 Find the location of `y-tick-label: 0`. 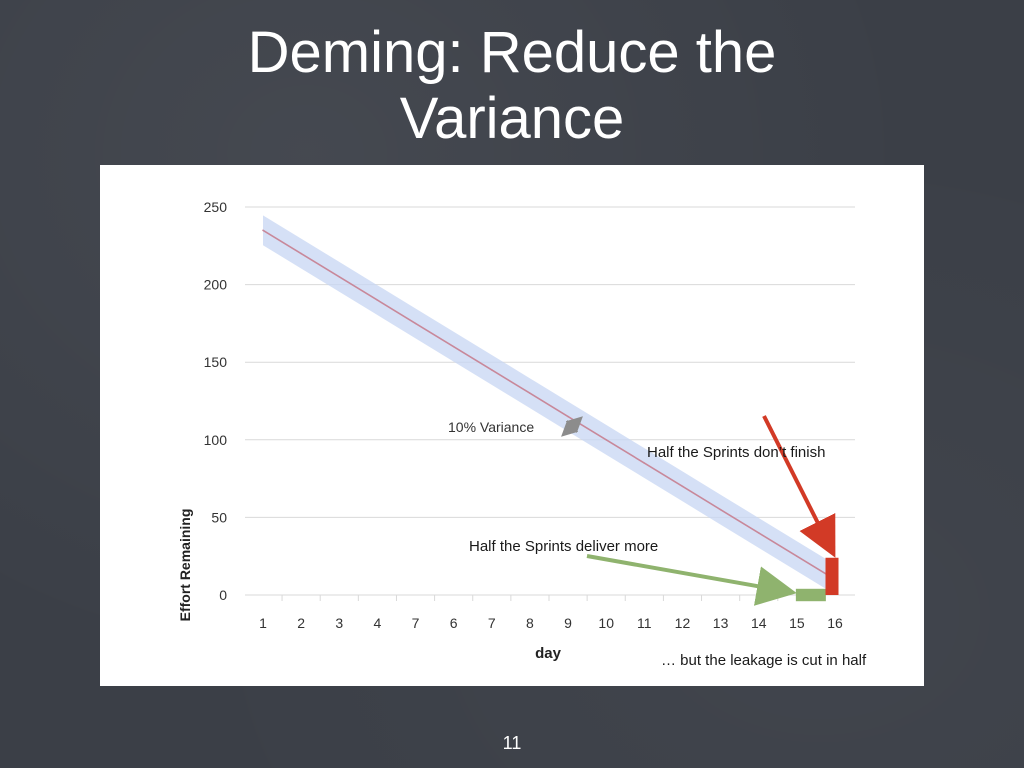

y-tick-label: 0 is located at coordinates (223, 595).